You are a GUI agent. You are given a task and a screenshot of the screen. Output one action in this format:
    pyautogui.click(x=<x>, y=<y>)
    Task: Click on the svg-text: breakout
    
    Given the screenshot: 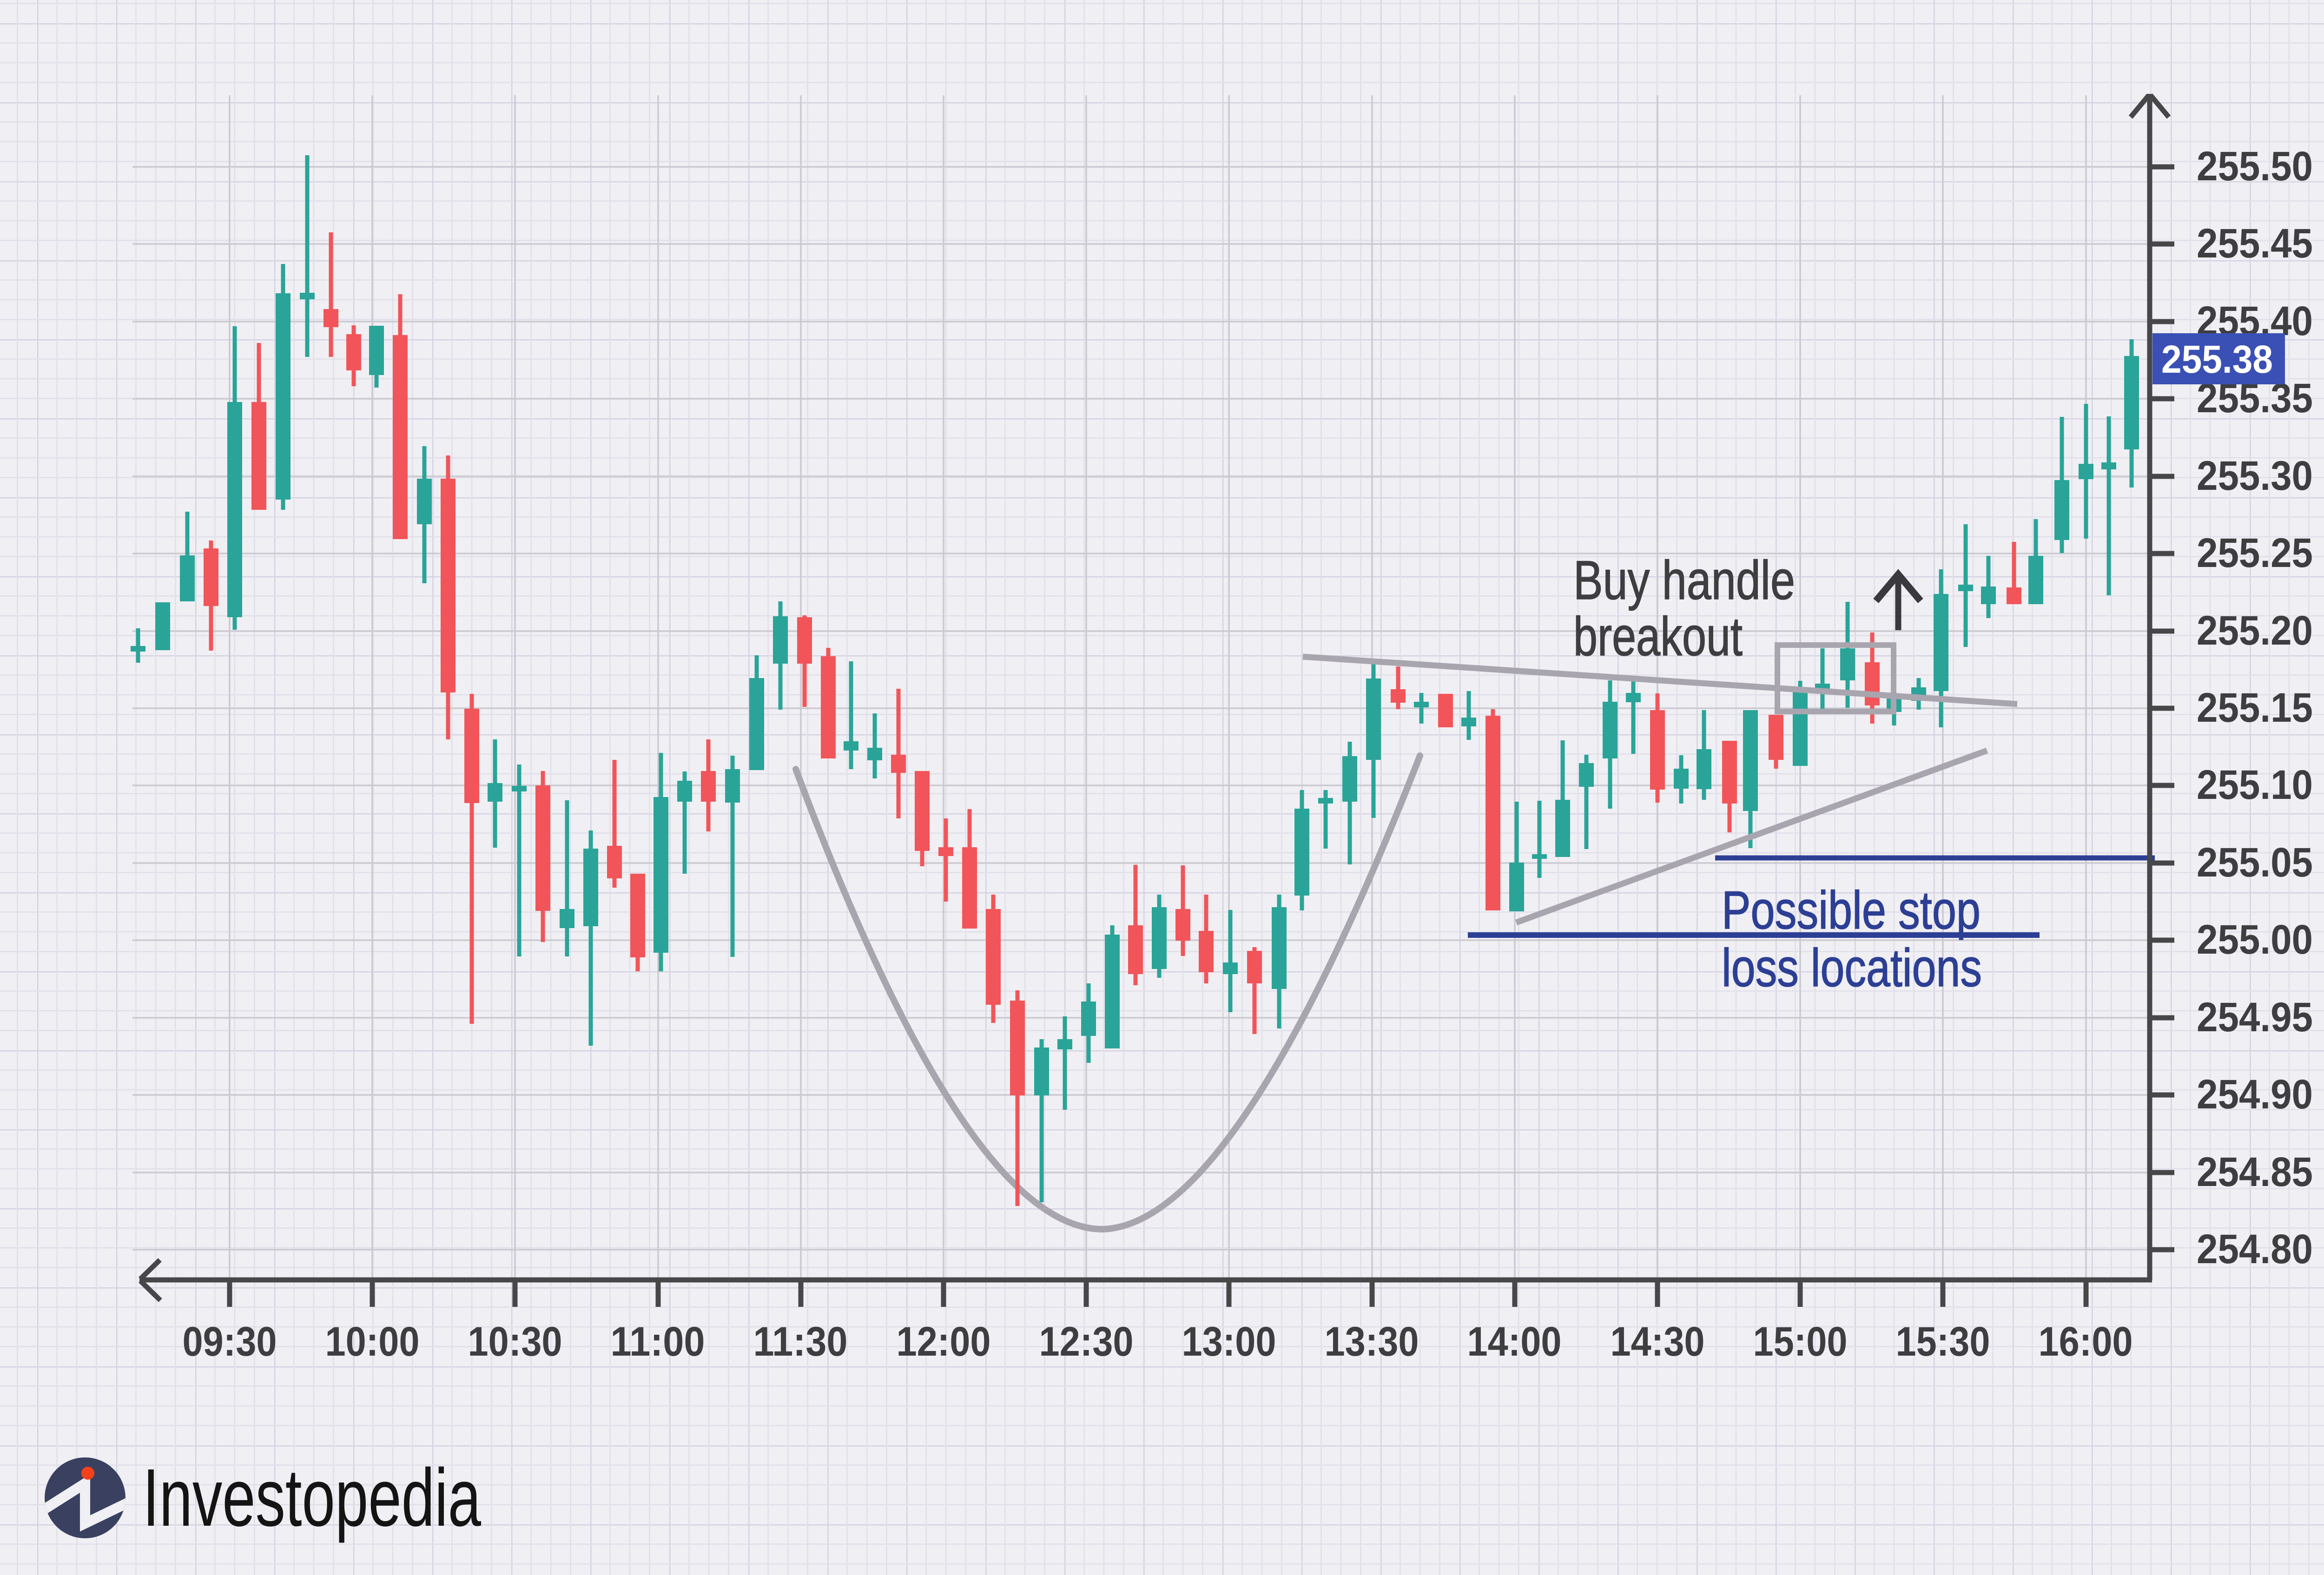 What is the action you would take?
    pyautogui.click(x=1658, y=636)
    